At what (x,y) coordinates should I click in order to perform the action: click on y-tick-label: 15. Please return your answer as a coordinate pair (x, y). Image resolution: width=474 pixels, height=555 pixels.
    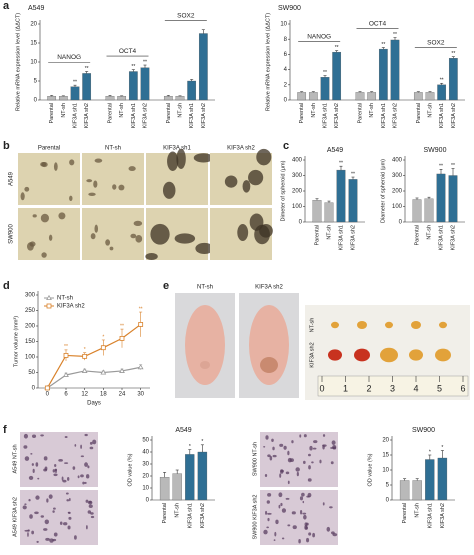
    Looking at the image, I should click on (385, 456).